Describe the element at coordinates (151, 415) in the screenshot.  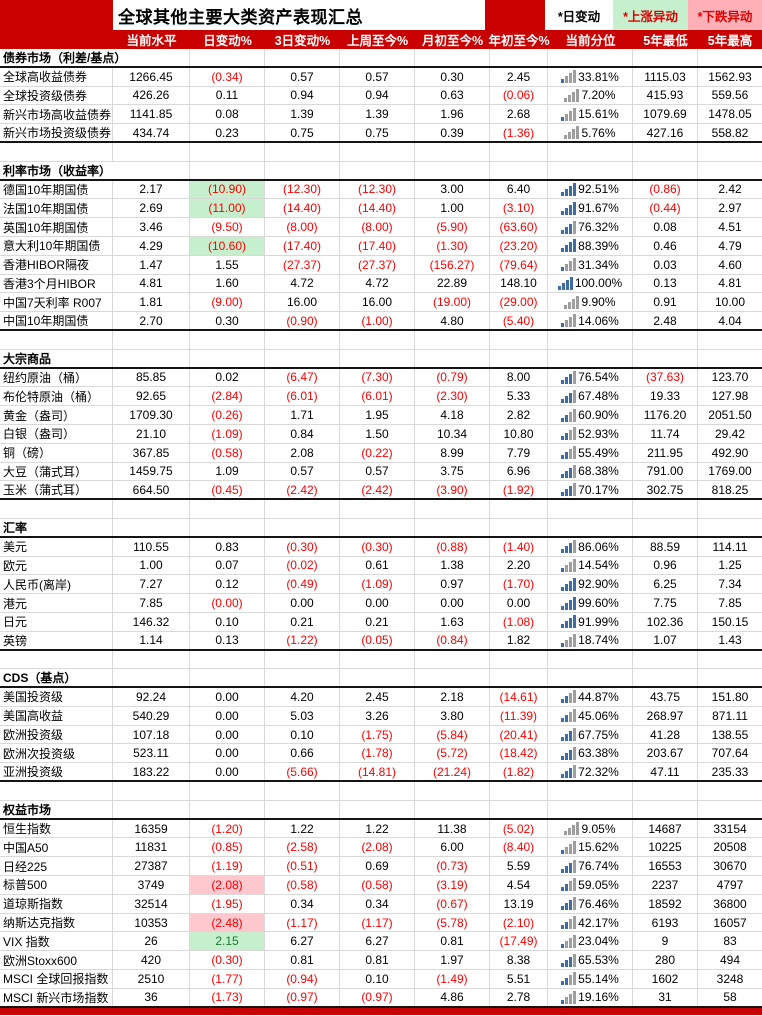
I see `value-cell: 1709.30` at that location.